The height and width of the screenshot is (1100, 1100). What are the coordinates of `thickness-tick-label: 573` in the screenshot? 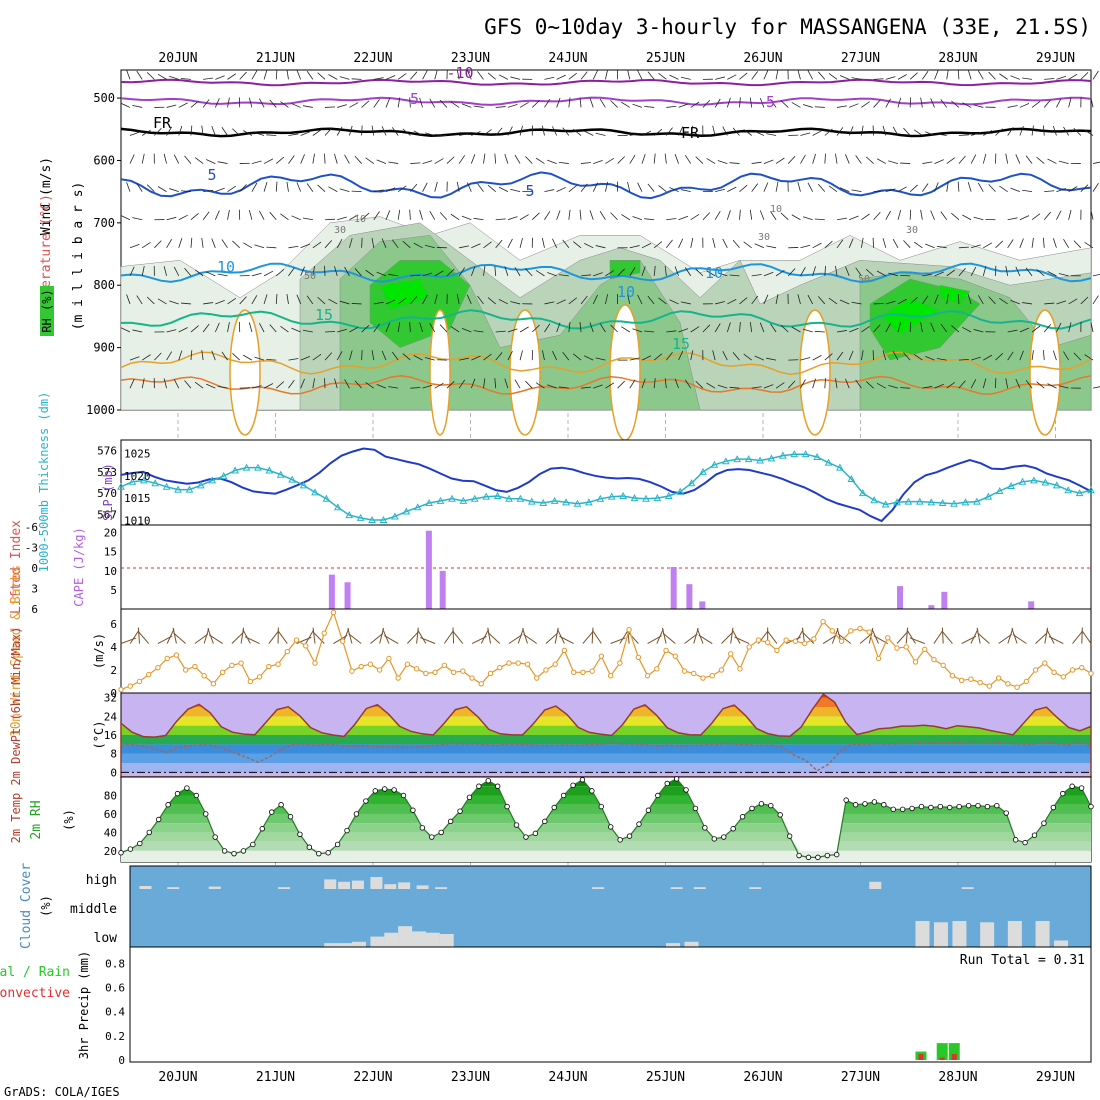 It's located at (107, 472).